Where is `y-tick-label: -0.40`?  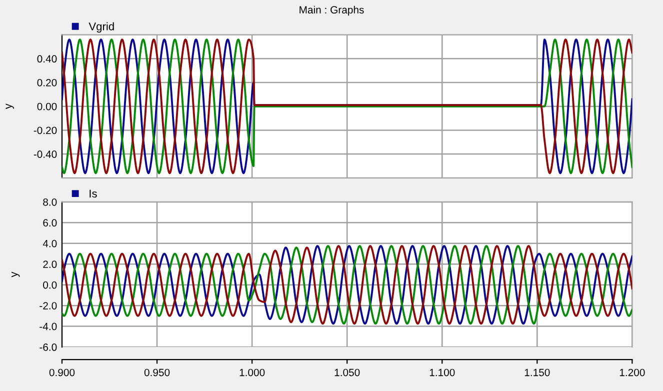
y-tick-label: -0.40 is located at coordinates (45, 154).